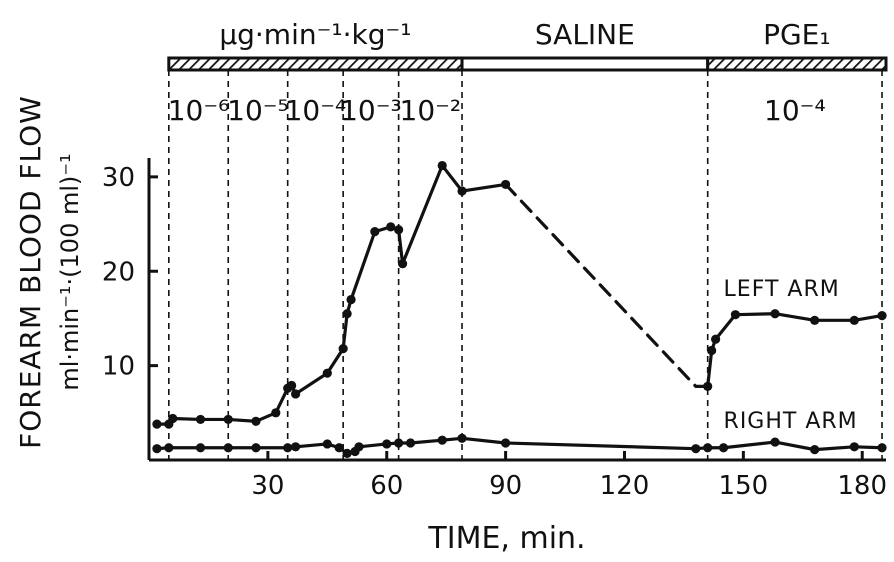  What do you see at coordinates (505, 486) in the screenshot?
I see `x-tick-label: 90` at bounding box center [505, 486].